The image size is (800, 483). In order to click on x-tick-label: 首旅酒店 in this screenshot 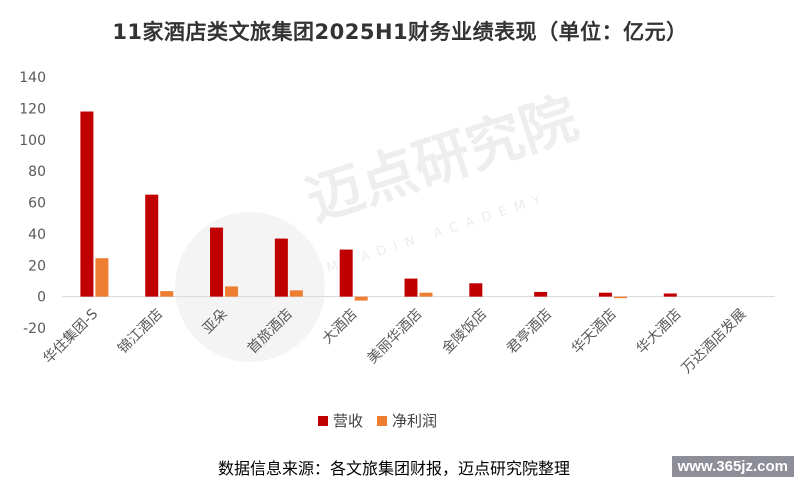, I will do `click(270, 331)`.